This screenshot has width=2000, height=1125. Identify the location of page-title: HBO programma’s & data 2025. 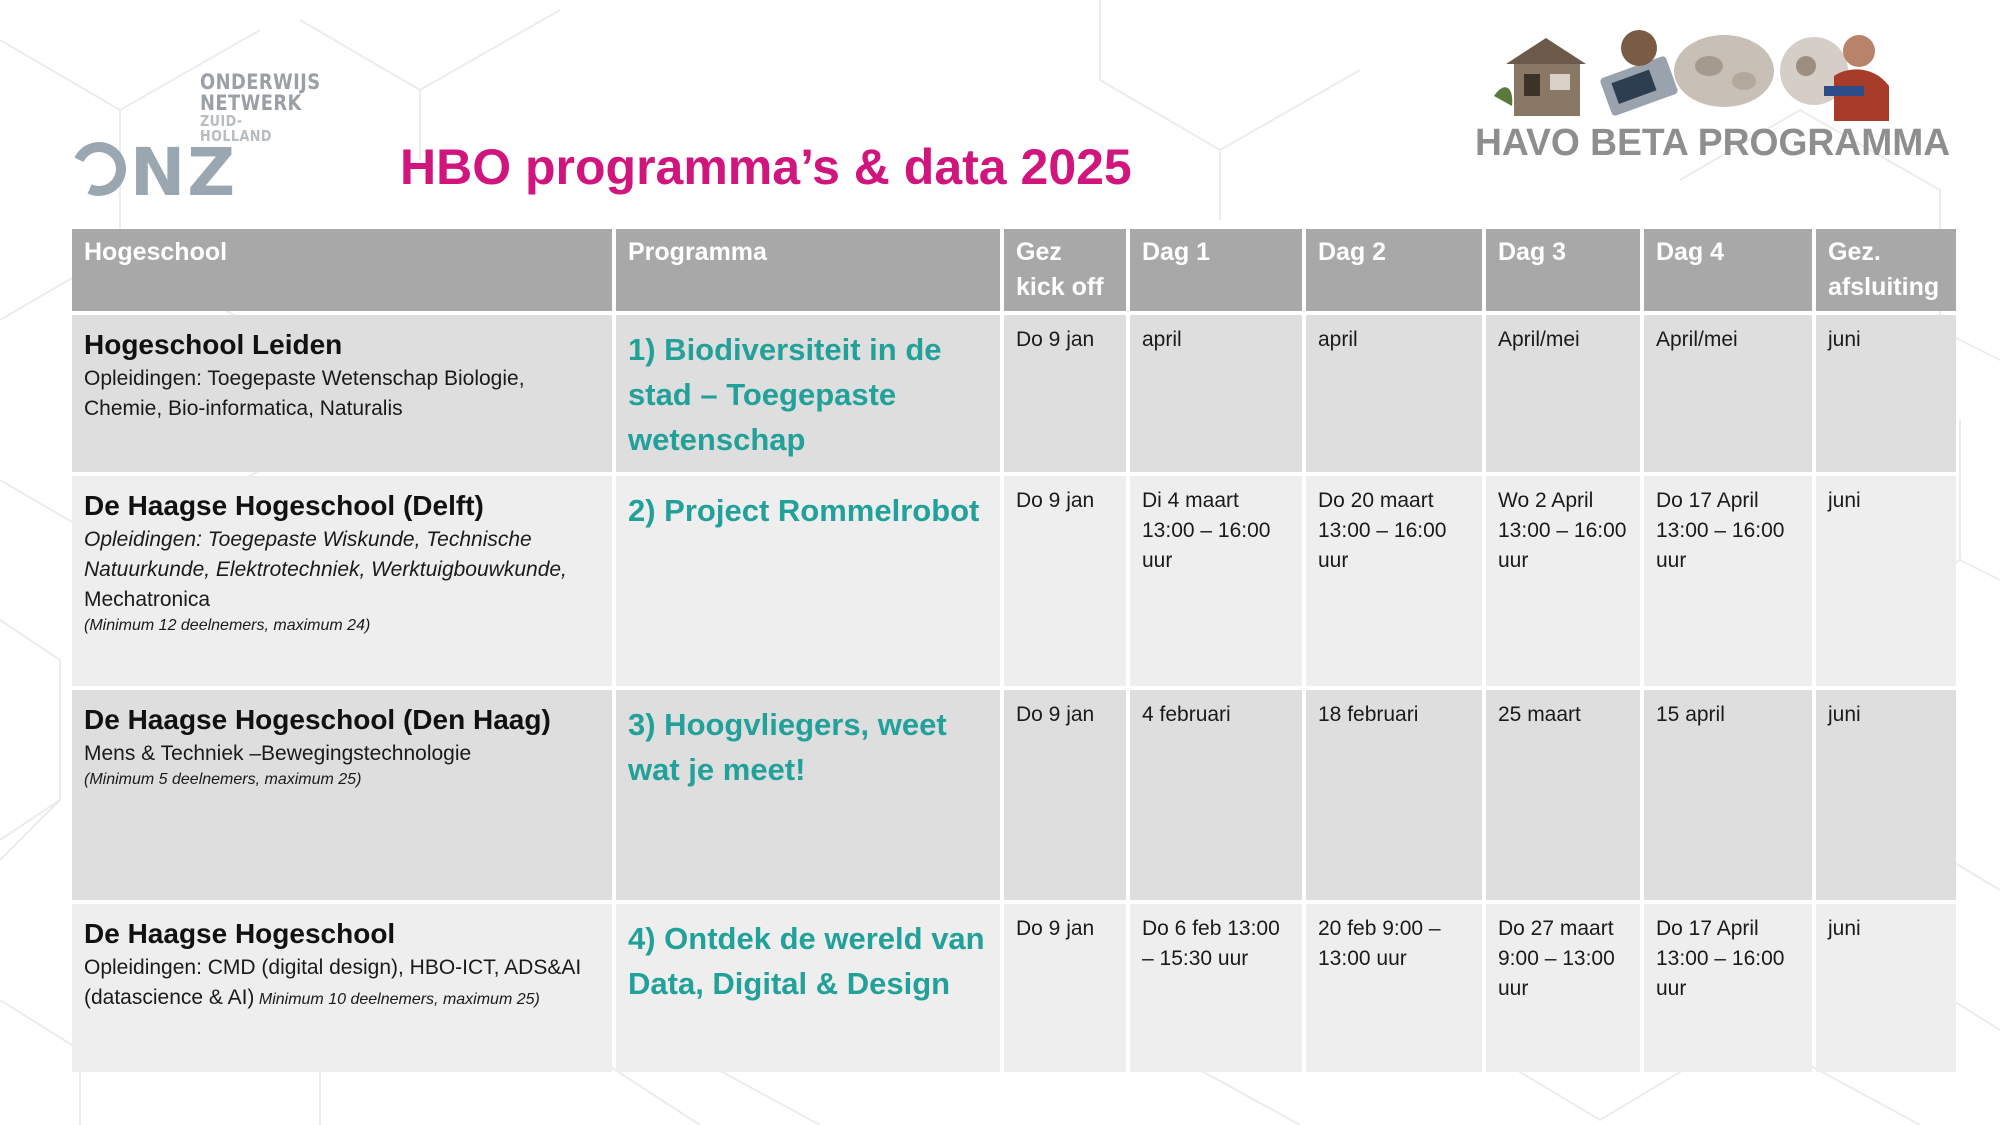
(766, 167).